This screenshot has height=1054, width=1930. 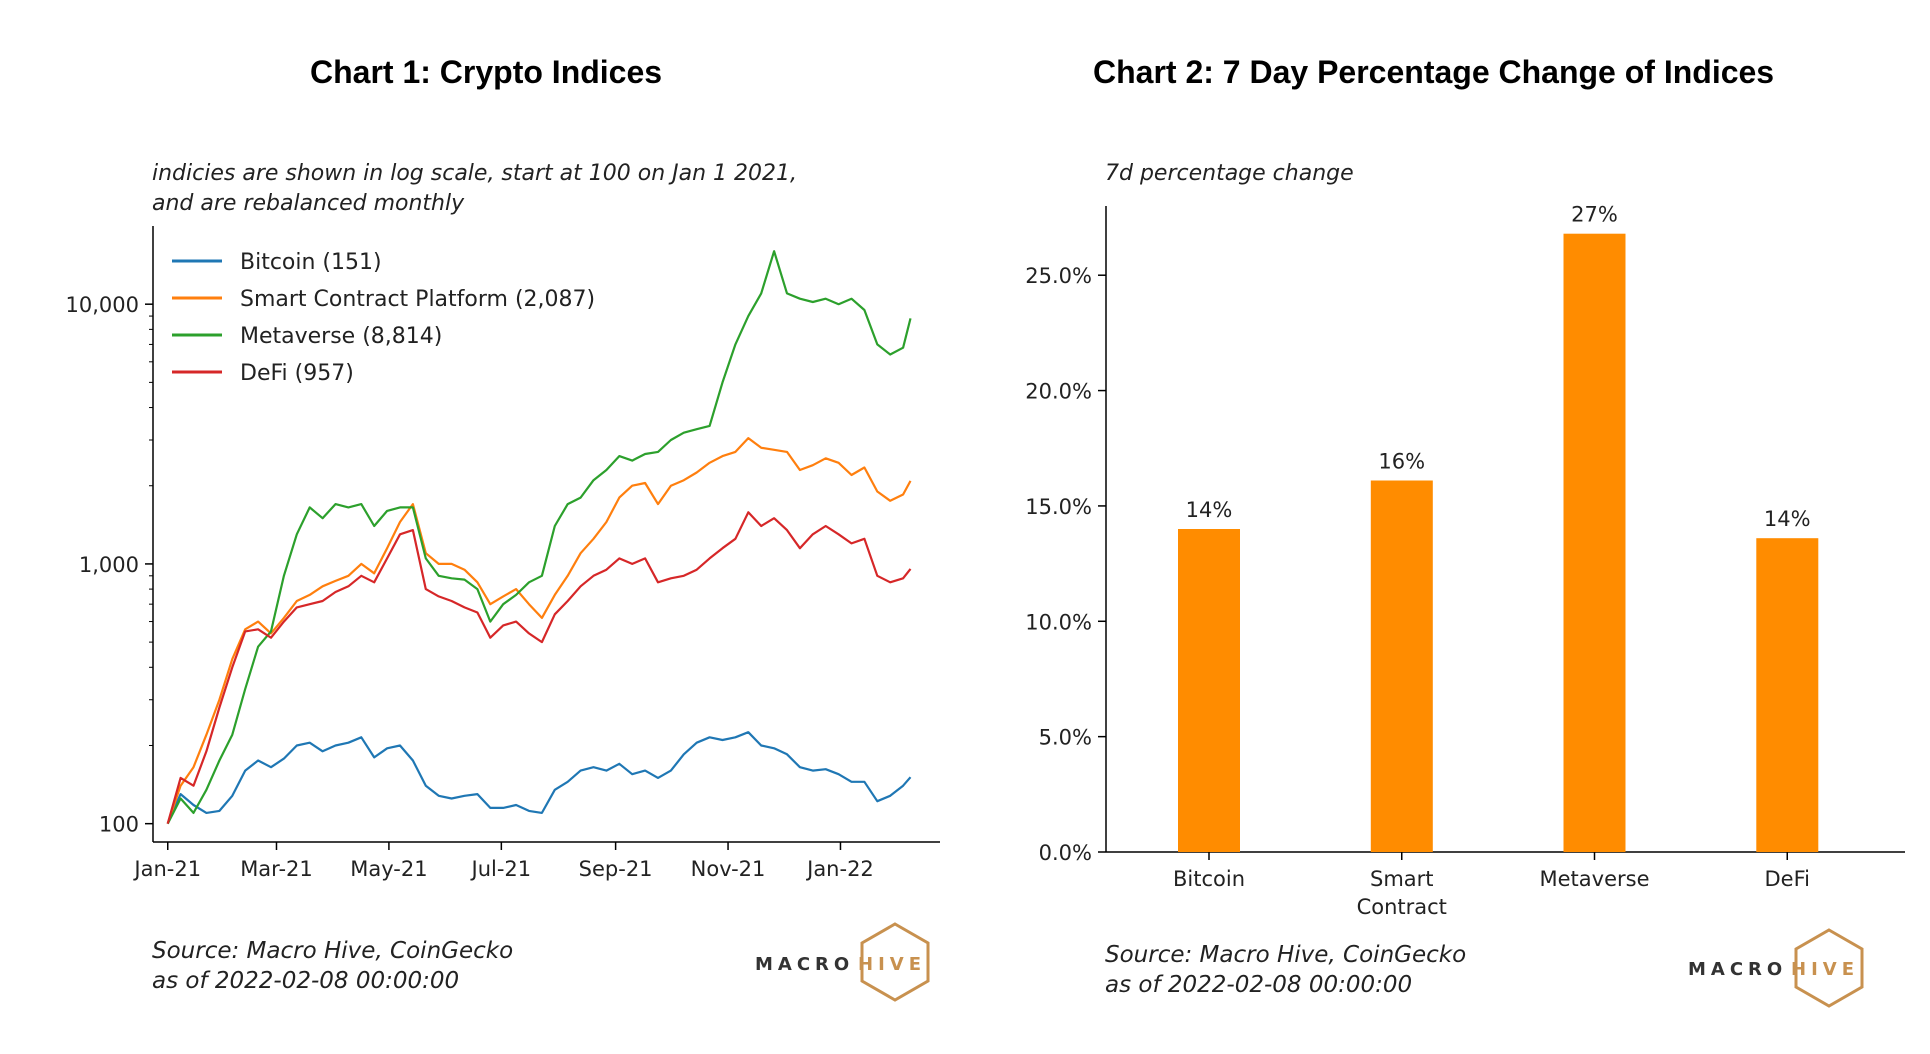 What do you see at coordinates (1058, 507) in the screenshot?
I see `chart2-y-tick-label: 15.0%` at bounding box center [1058, 507].